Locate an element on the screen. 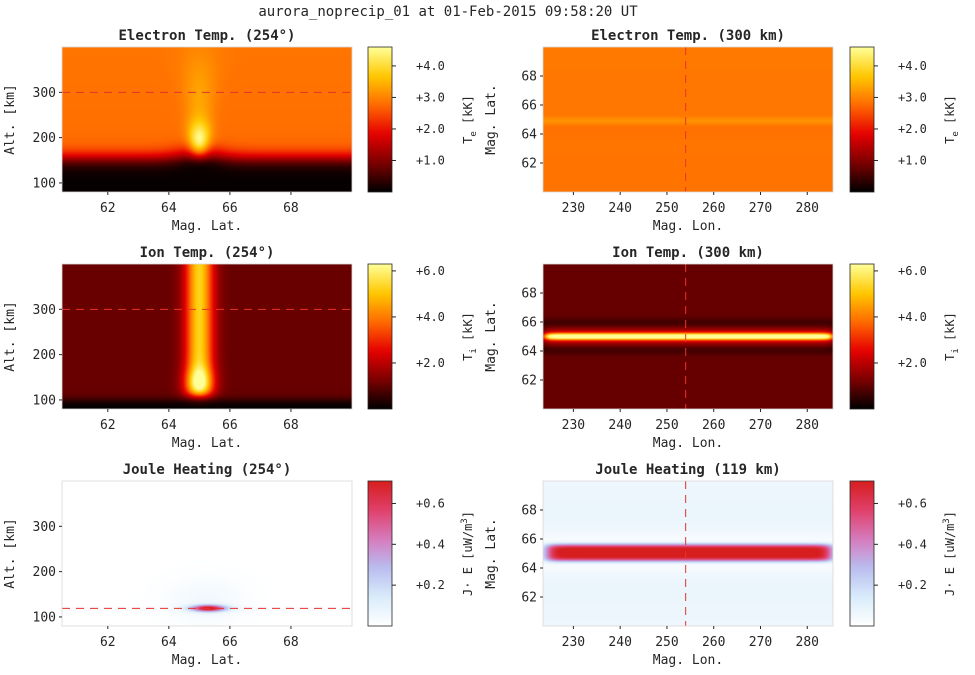  te_map-colorbar-tick-label: +2.0 is located at coordinates (912, 129).